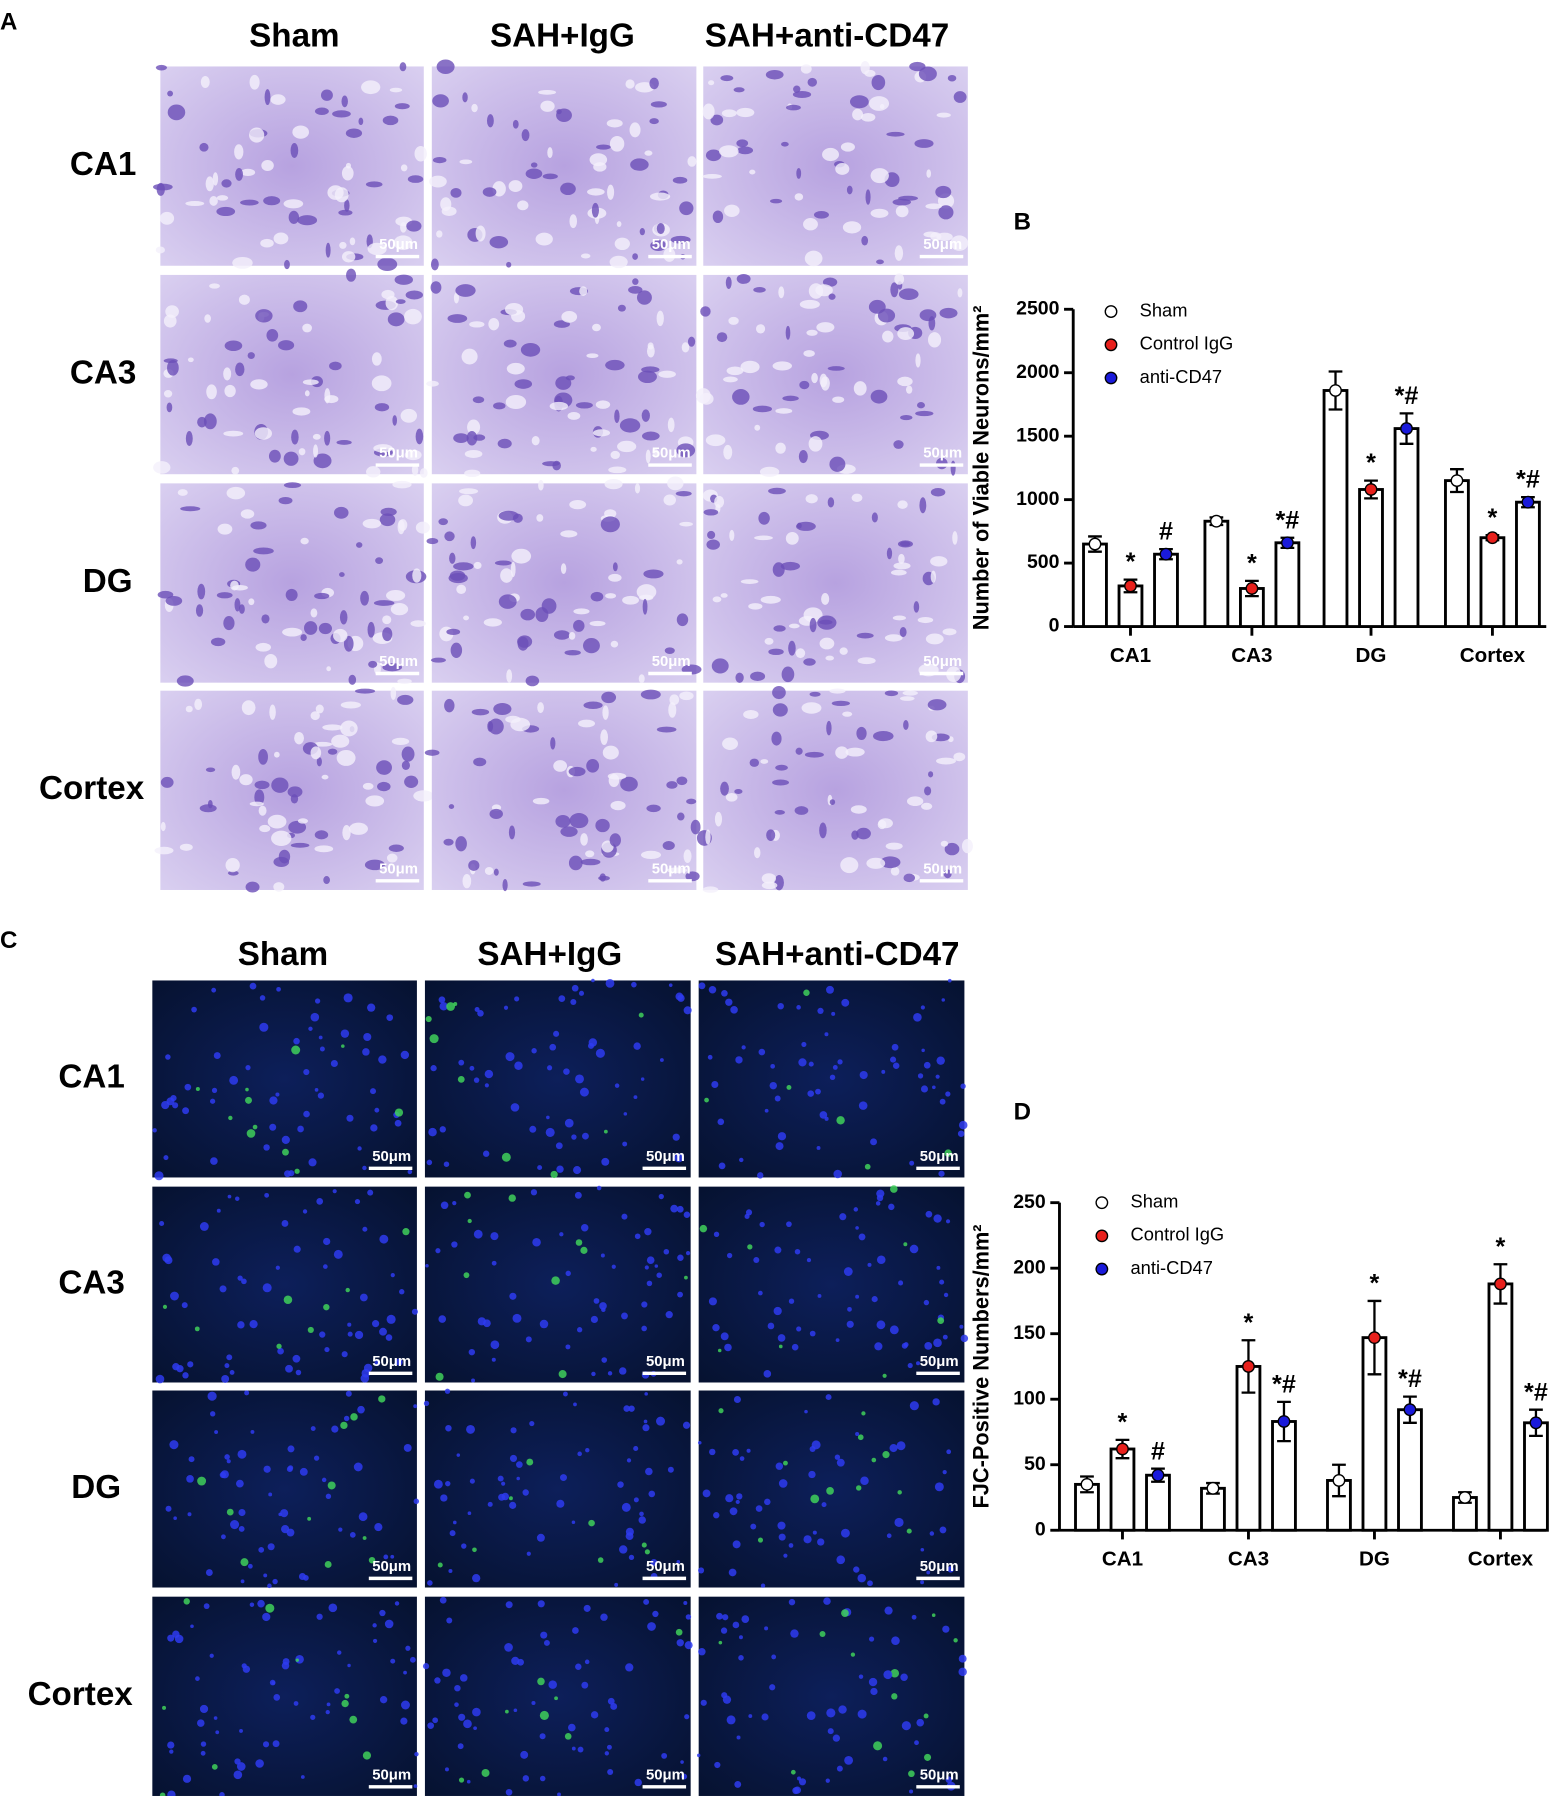 Image resolution: width=1560 pixels, height=1796 pixels. Describe the element at coordinates (1216, 573) in the screenshot. I see `bar` at that location.